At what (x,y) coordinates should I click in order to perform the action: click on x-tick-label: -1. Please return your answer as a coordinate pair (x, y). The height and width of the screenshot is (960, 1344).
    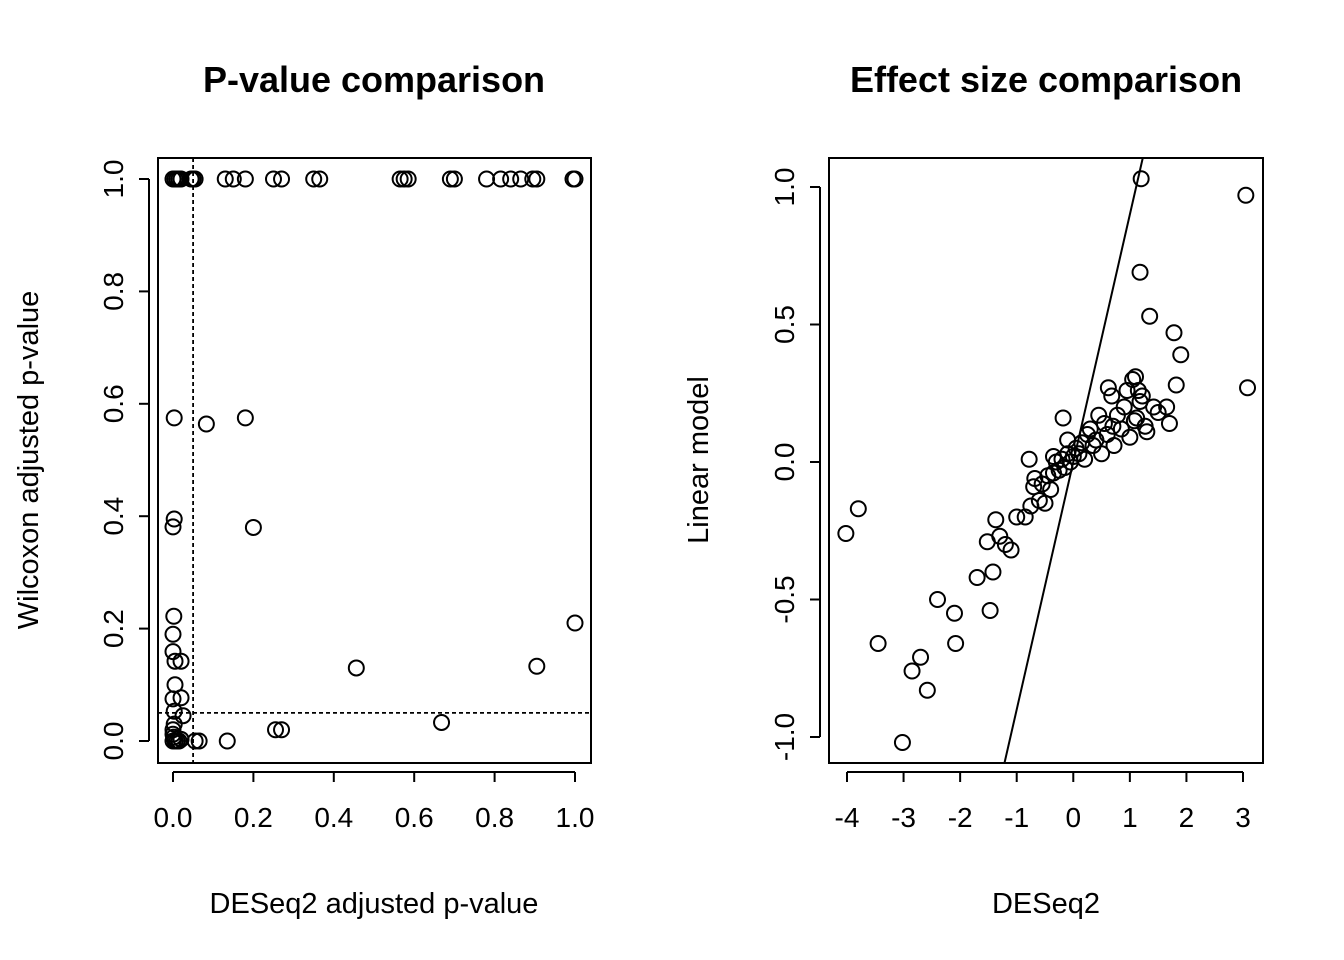
    Looking at the image, I should click on (1016, 817).